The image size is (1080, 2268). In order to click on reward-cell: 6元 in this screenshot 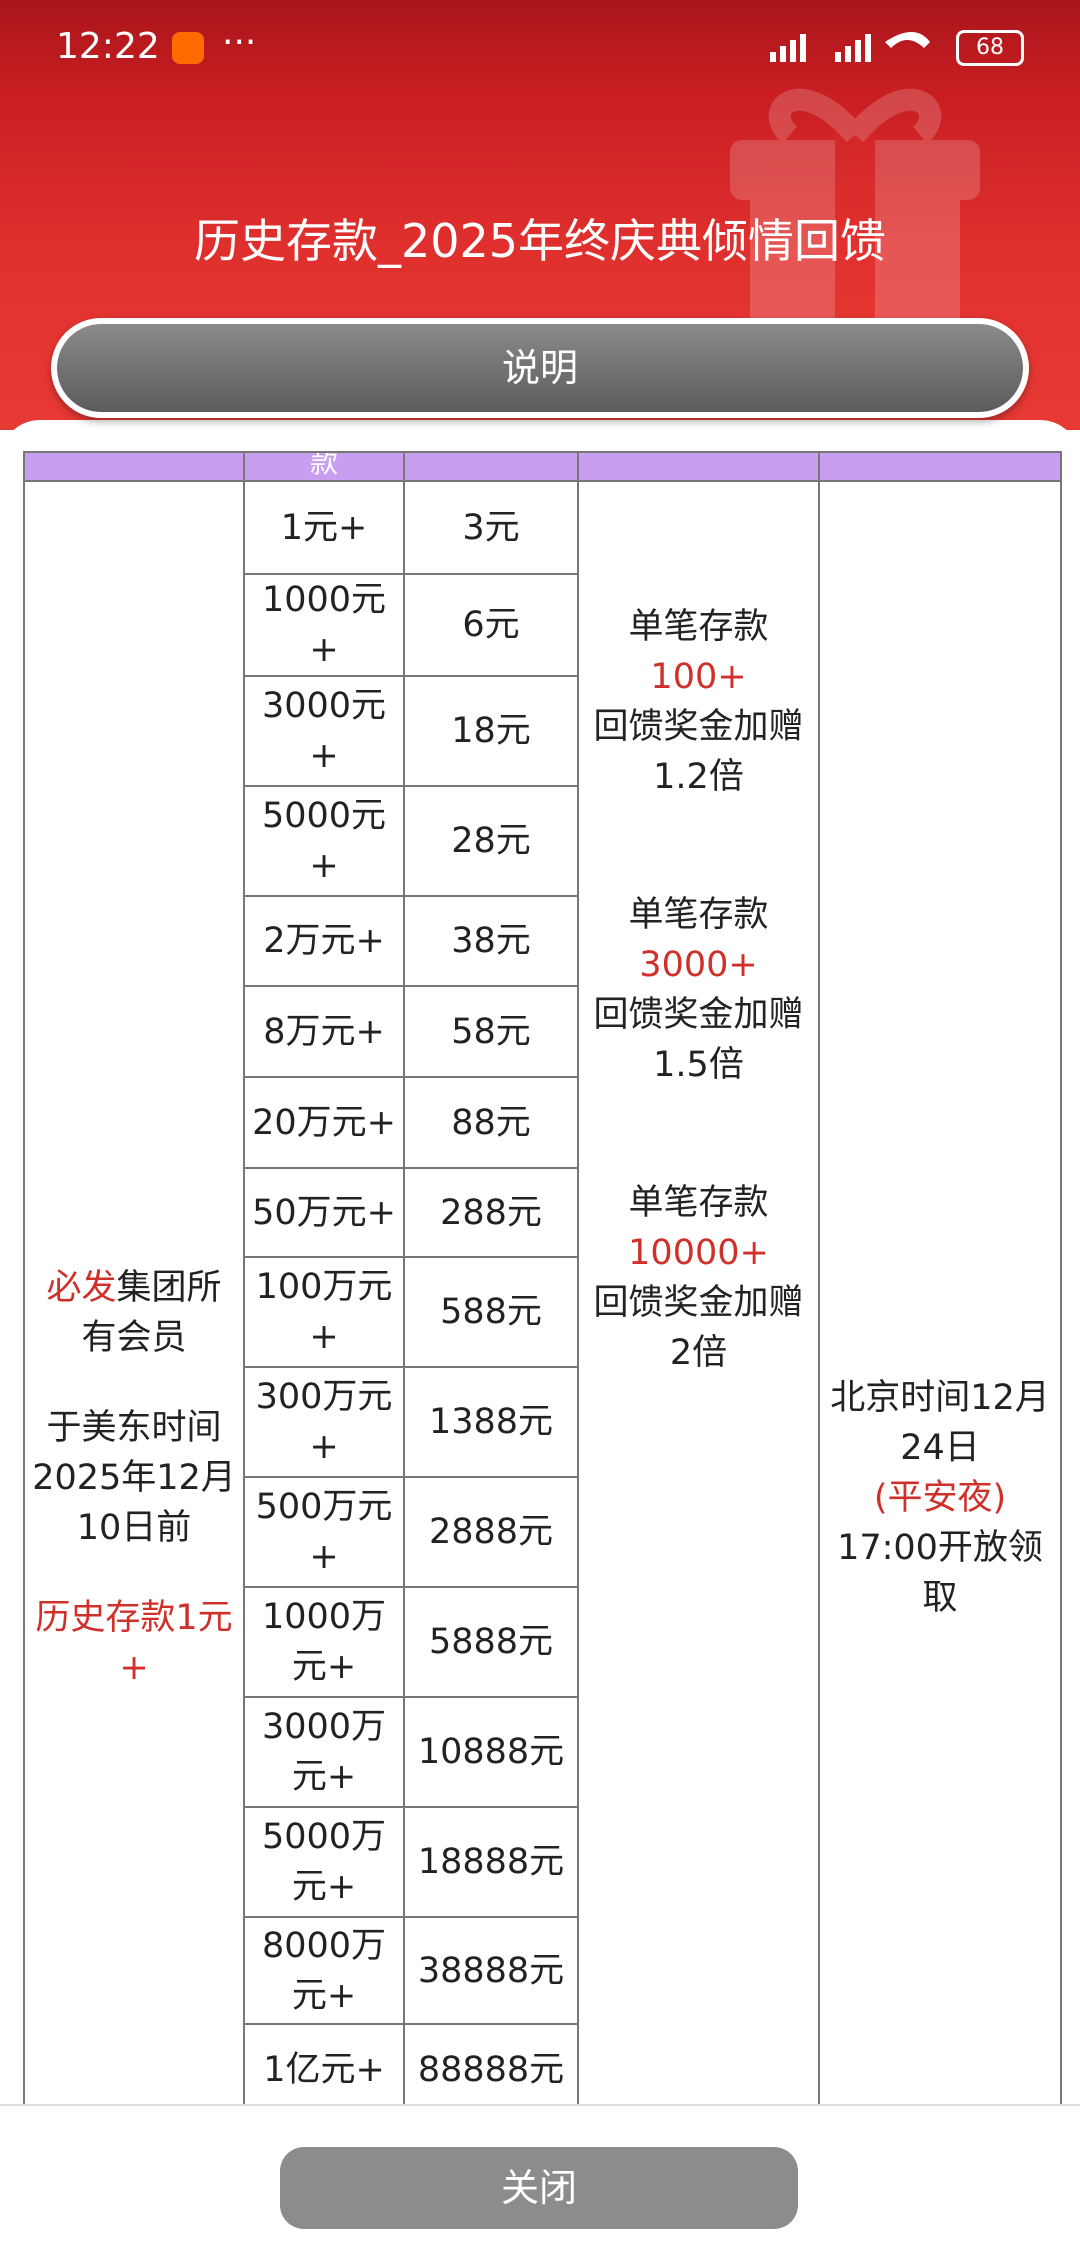, I will do `click(491, 625)`.